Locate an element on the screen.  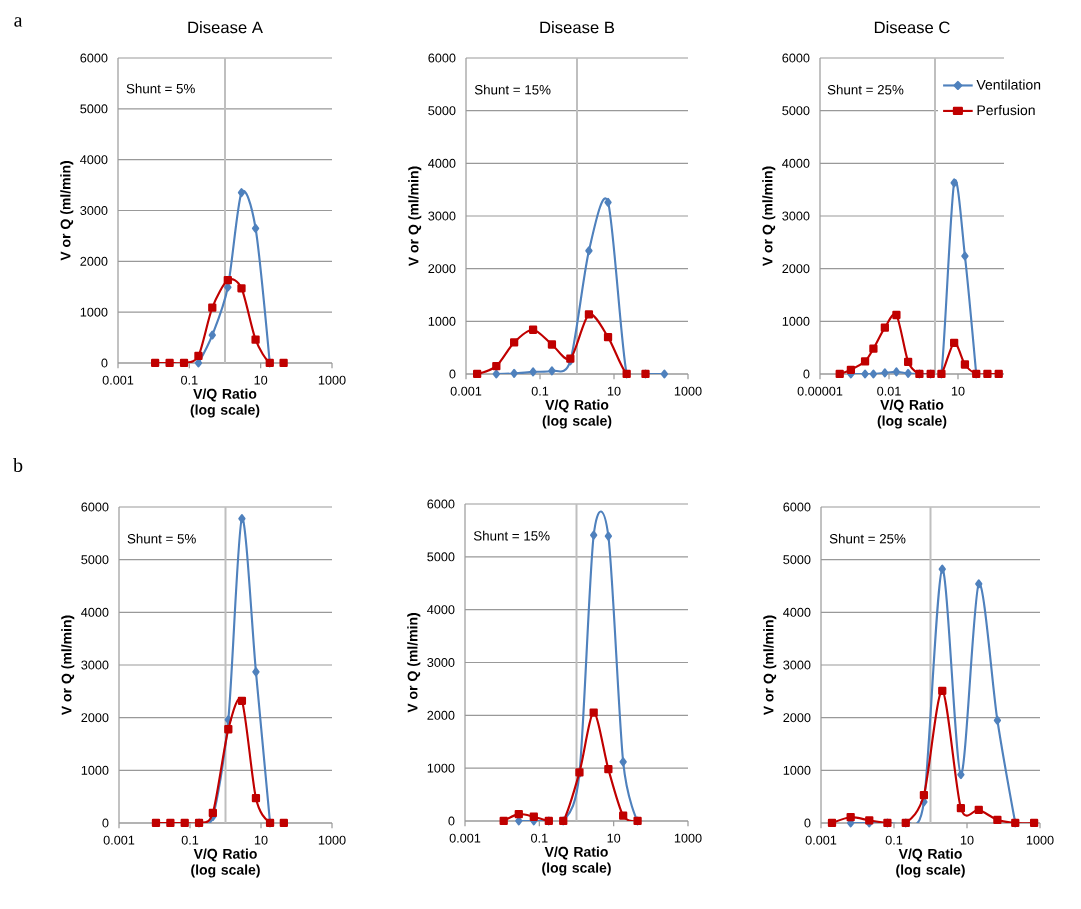
chart-title: Disease A is located at coordinates (225, 27).